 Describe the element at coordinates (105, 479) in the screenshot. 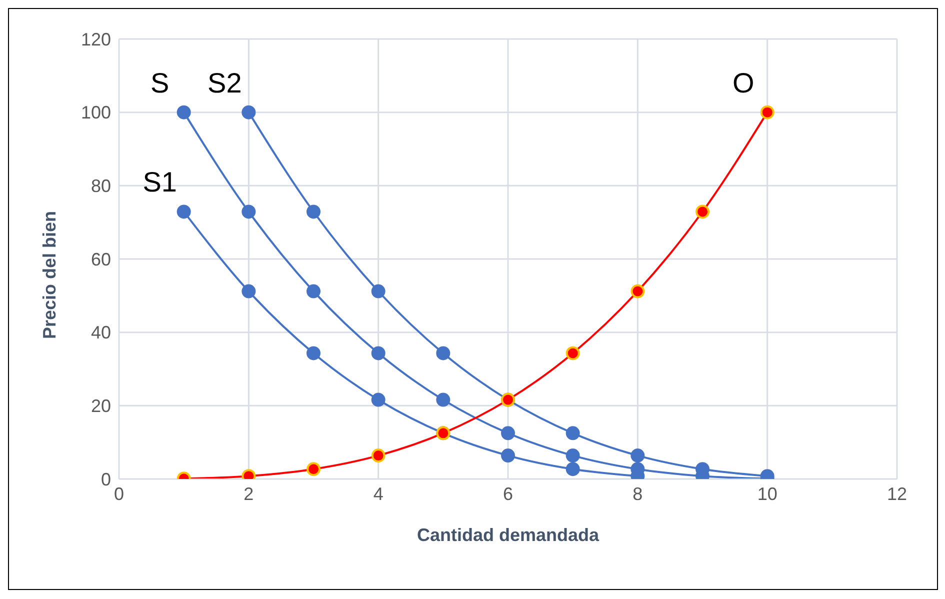

I see `y-tick-label: 0` at that location.